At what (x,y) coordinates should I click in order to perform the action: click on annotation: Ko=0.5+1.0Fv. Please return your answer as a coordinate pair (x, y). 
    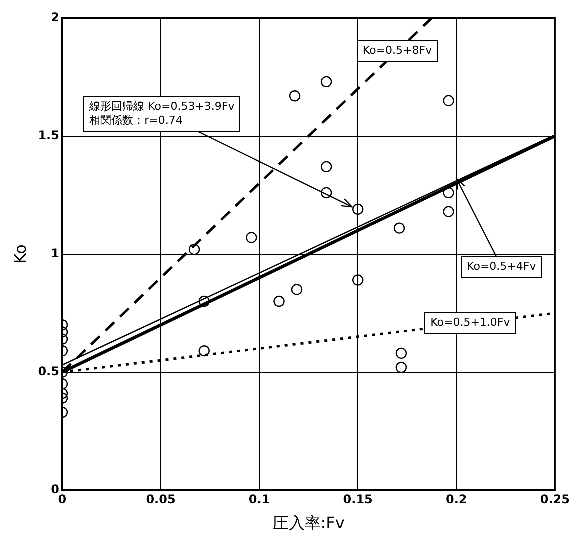
    Looking at the image, I should click on (470, 323).